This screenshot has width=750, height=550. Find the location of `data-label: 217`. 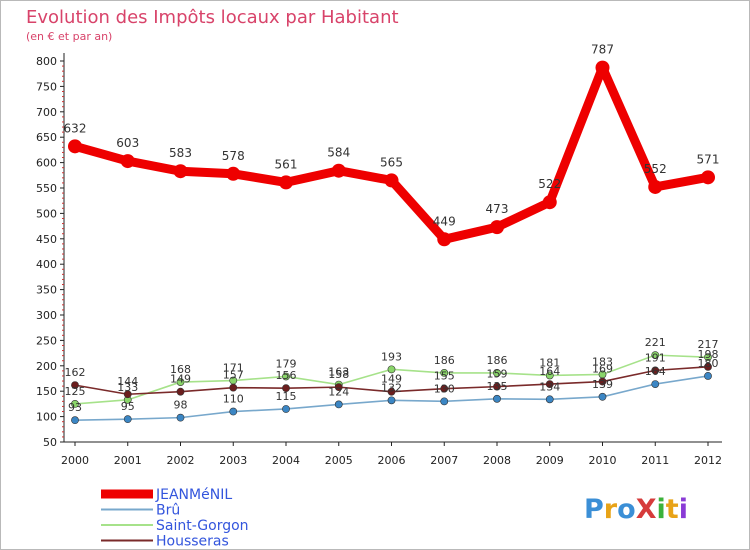

data-label: 217 is located at coordinates (708, 344).